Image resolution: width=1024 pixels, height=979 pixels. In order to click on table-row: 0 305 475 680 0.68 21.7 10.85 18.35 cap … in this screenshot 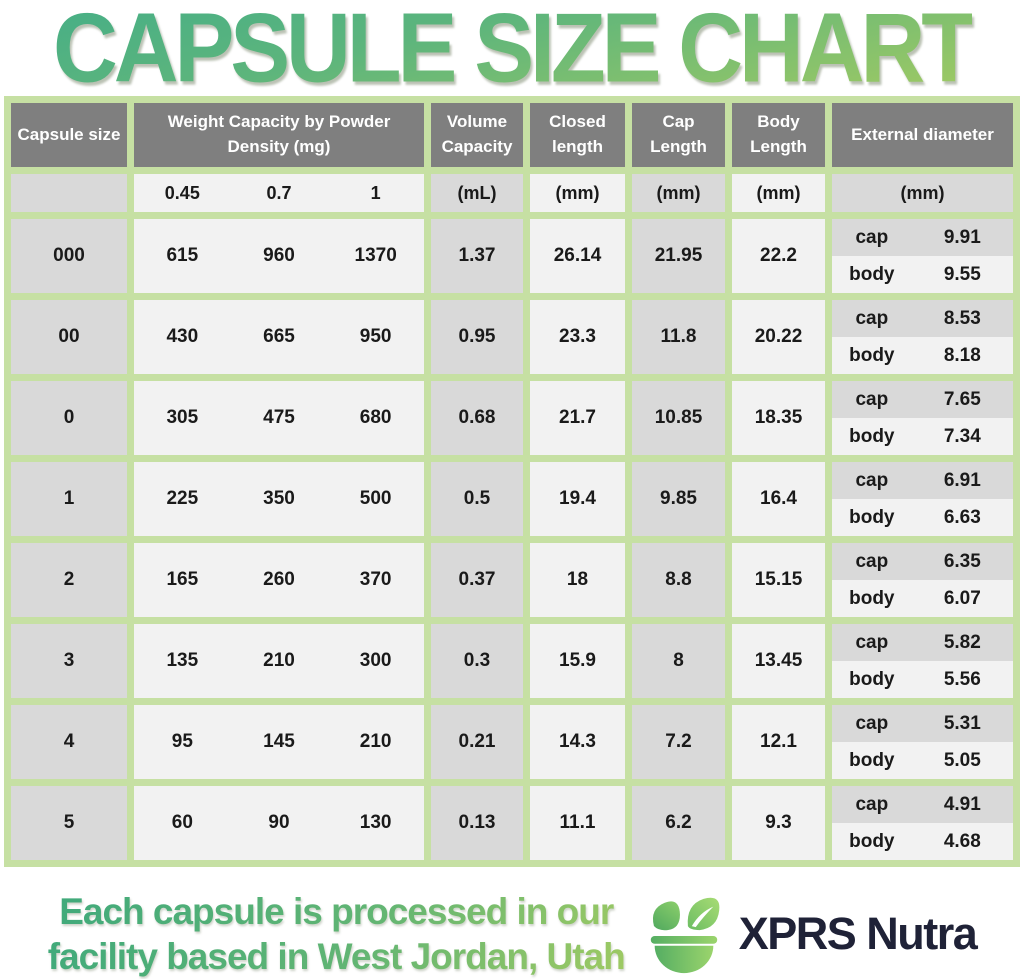, I will do `click(512, 418)`.